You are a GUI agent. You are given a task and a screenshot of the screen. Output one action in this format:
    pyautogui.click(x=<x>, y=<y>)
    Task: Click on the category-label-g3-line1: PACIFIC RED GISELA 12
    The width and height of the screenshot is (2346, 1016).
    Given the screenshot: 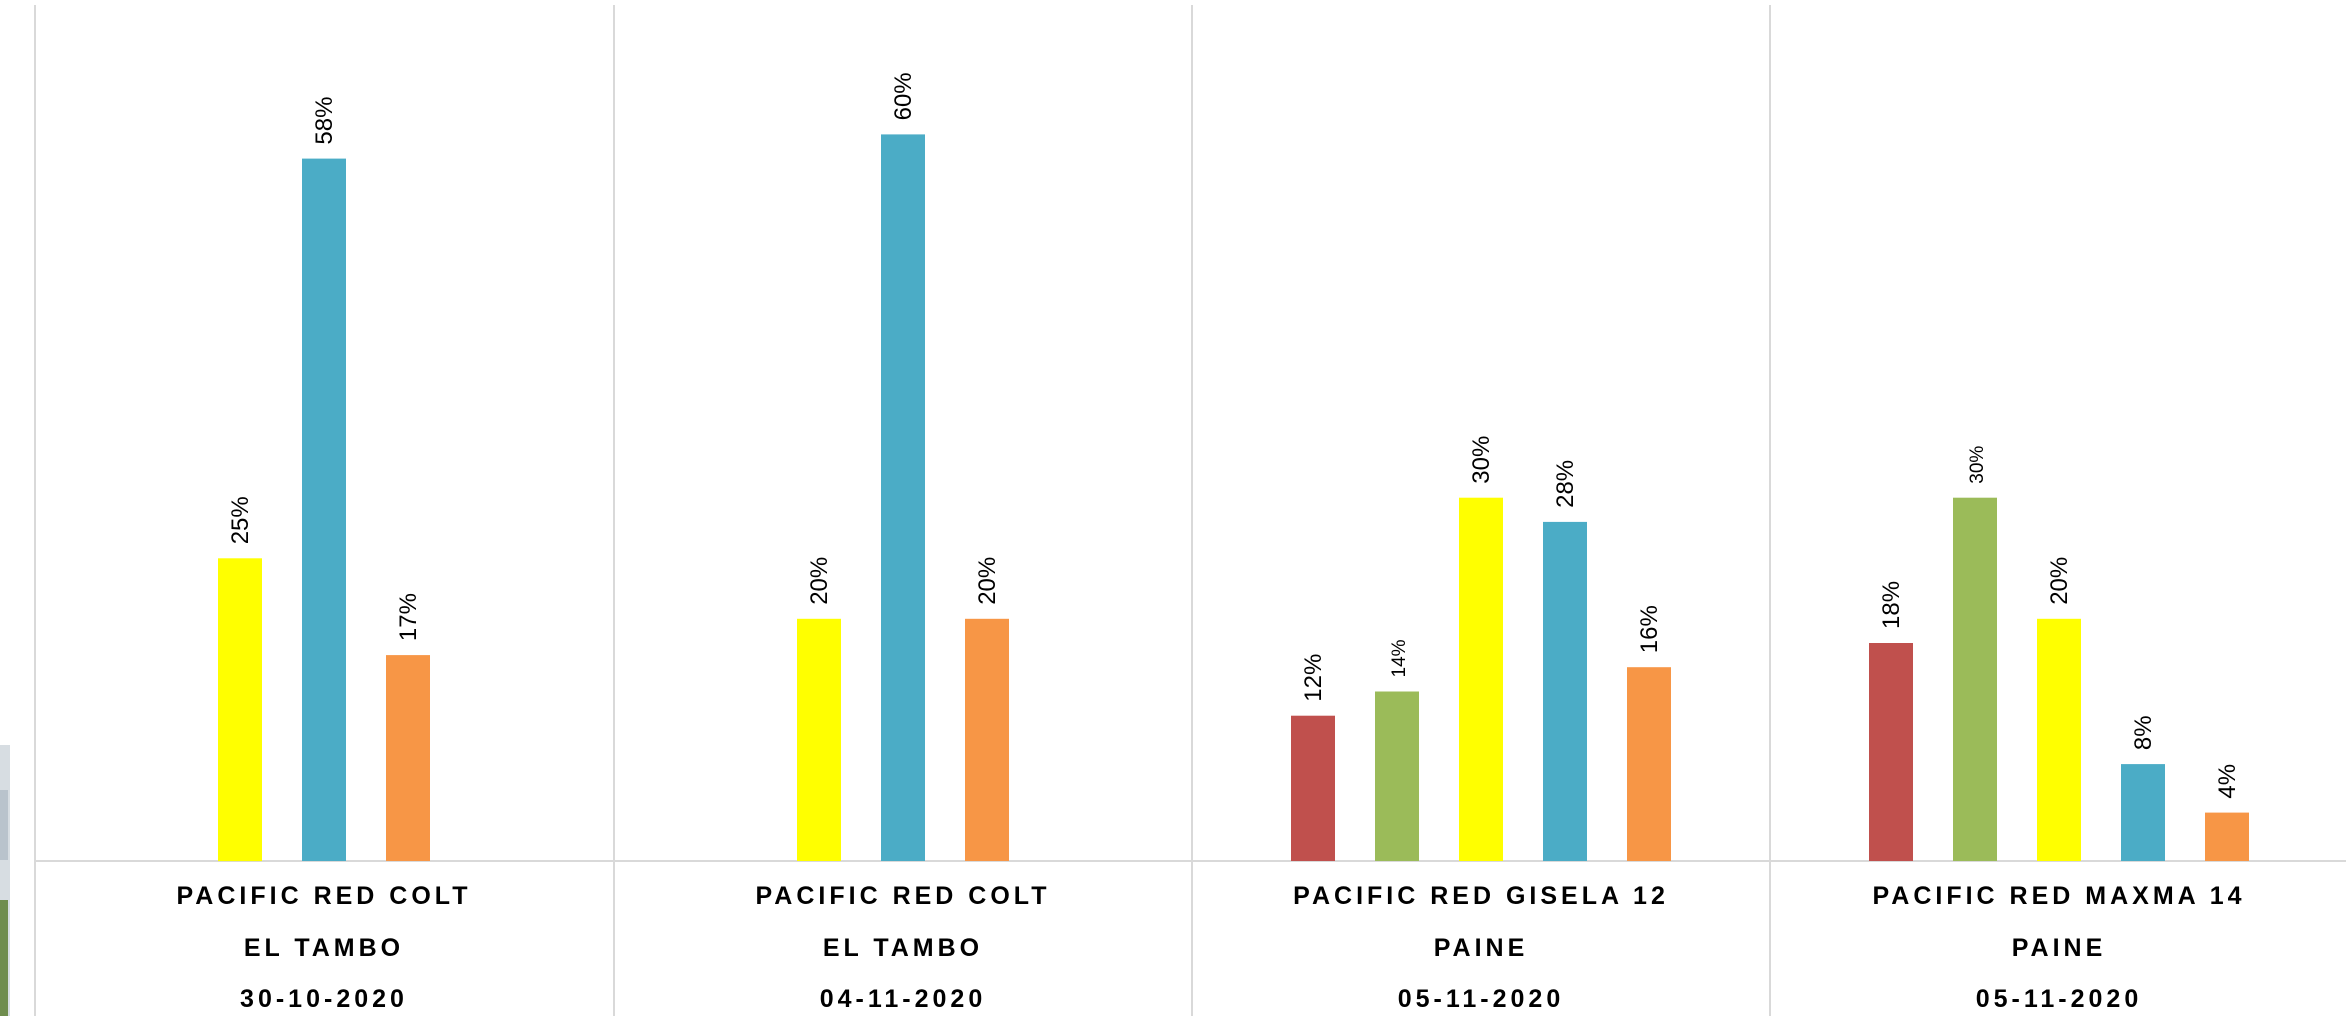 What is the action you would take?
    pyautogui.click(x=1481, y=896)
    